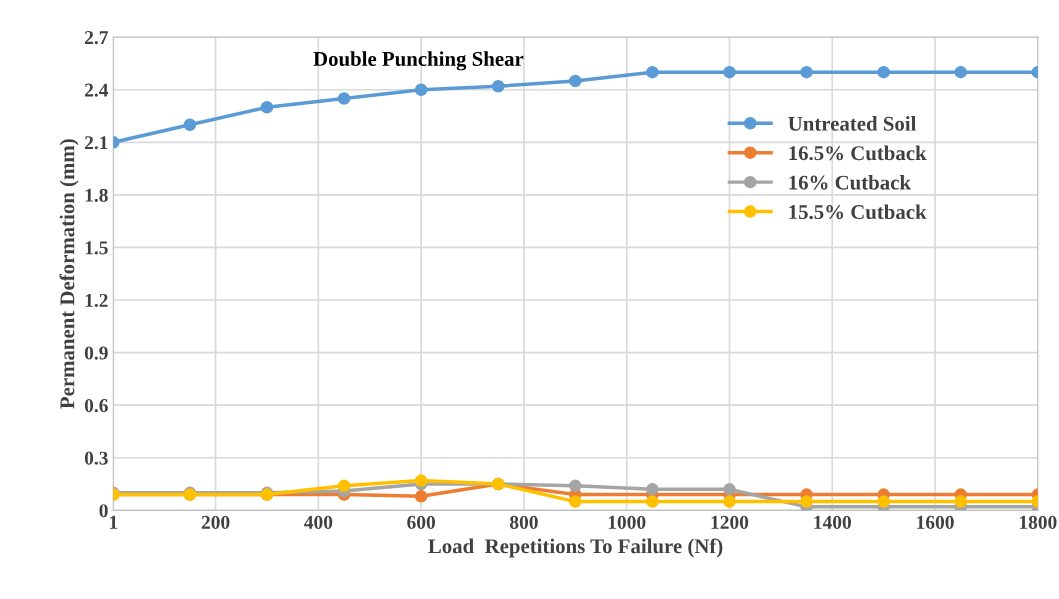 This screenshot has width=1059, height=599. What do you see at coordinates (96, 195) in the screenshot?
I see `y-tick-label: 1.8` at bounding box center [96, 195].